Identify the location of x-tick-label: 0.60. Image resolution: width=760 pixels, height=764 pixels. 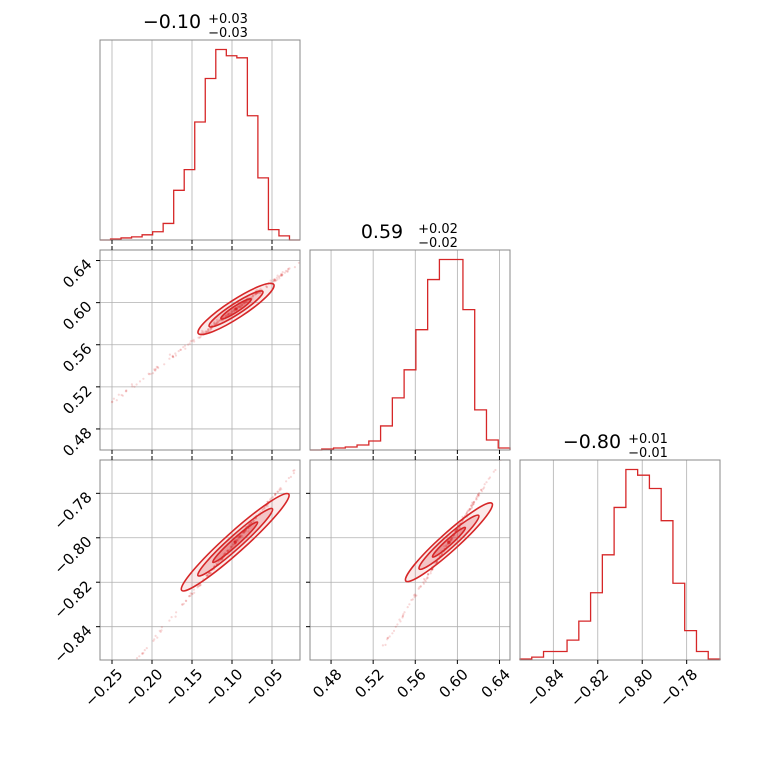
(454, 683).